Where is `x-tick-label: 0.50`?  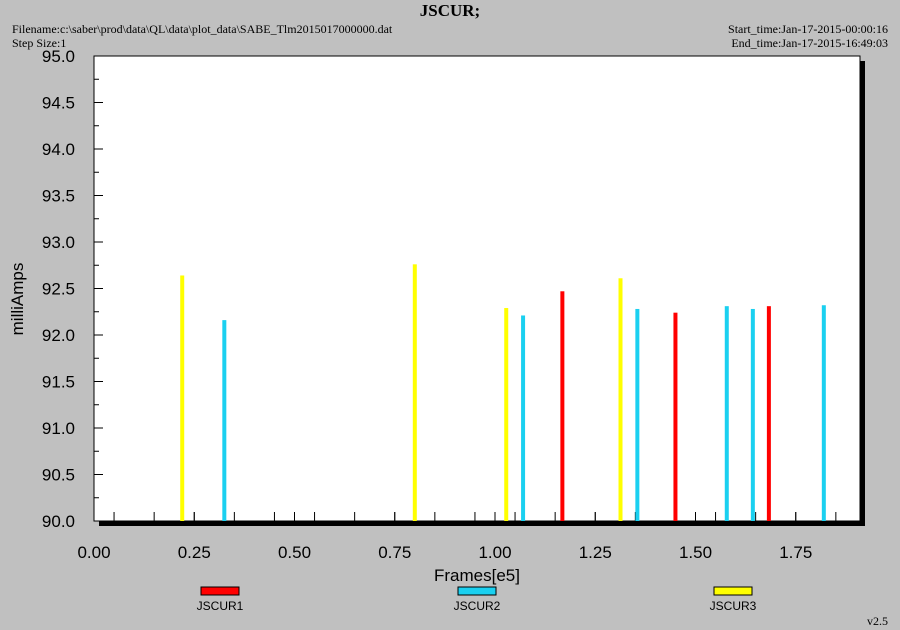
x-tick-label: 0.50 is located at coordinates (294, 552).